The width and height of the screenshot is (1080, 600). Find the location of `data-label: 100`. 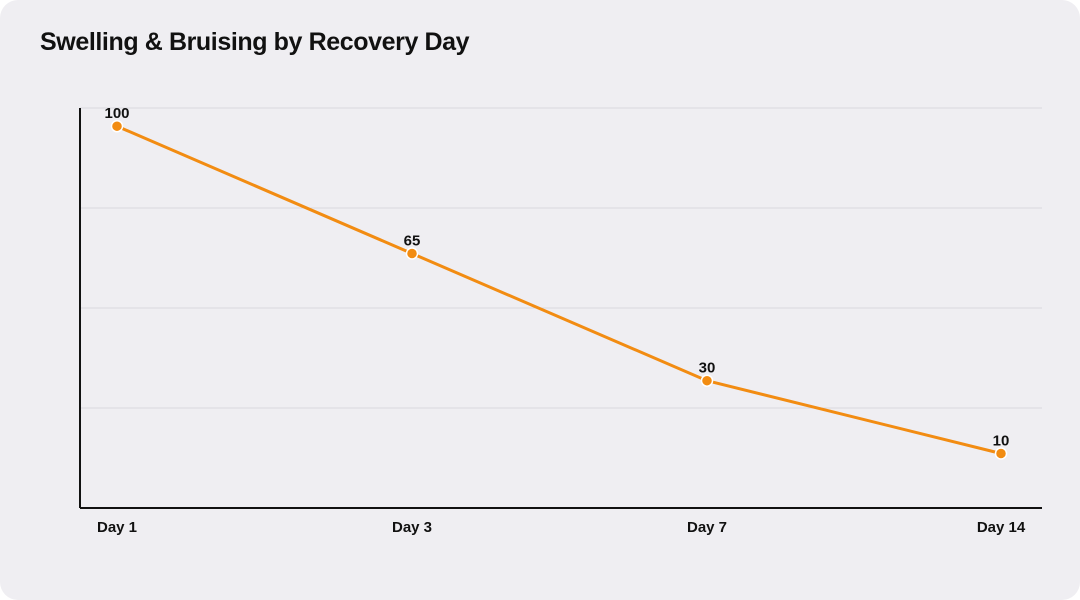

data-label: 100 is located at coordinates (116, 113).